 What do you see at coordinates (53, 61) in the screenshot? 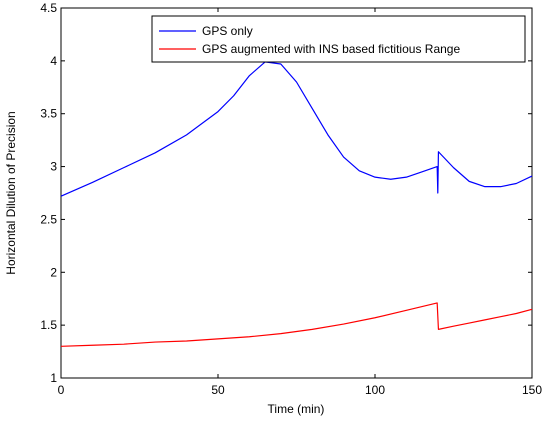
I see `y-tick-label: 4` at bounding box center [53, 61].